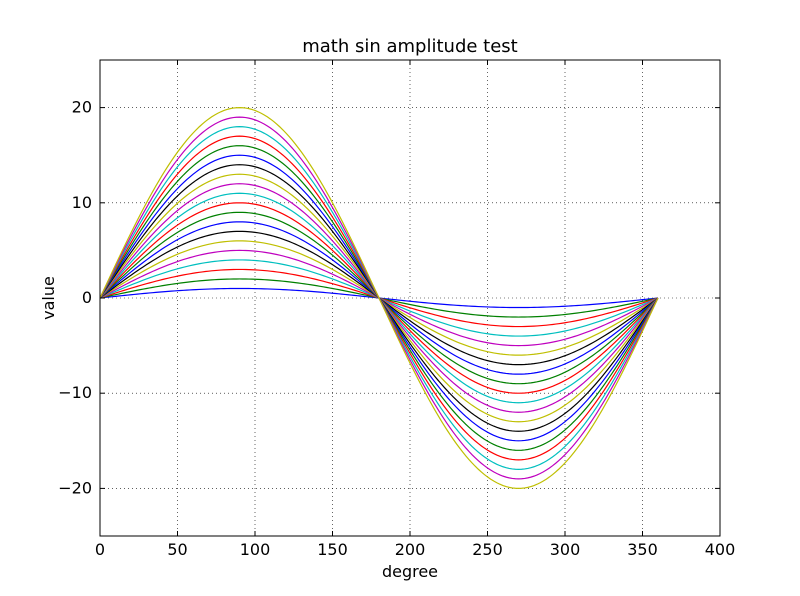 Image resolution: width=800 pixels, height=596 pixels. Describe the element at coordinates (487, 549) in the screenshot. I see `x-tick-label: 250` at that location.